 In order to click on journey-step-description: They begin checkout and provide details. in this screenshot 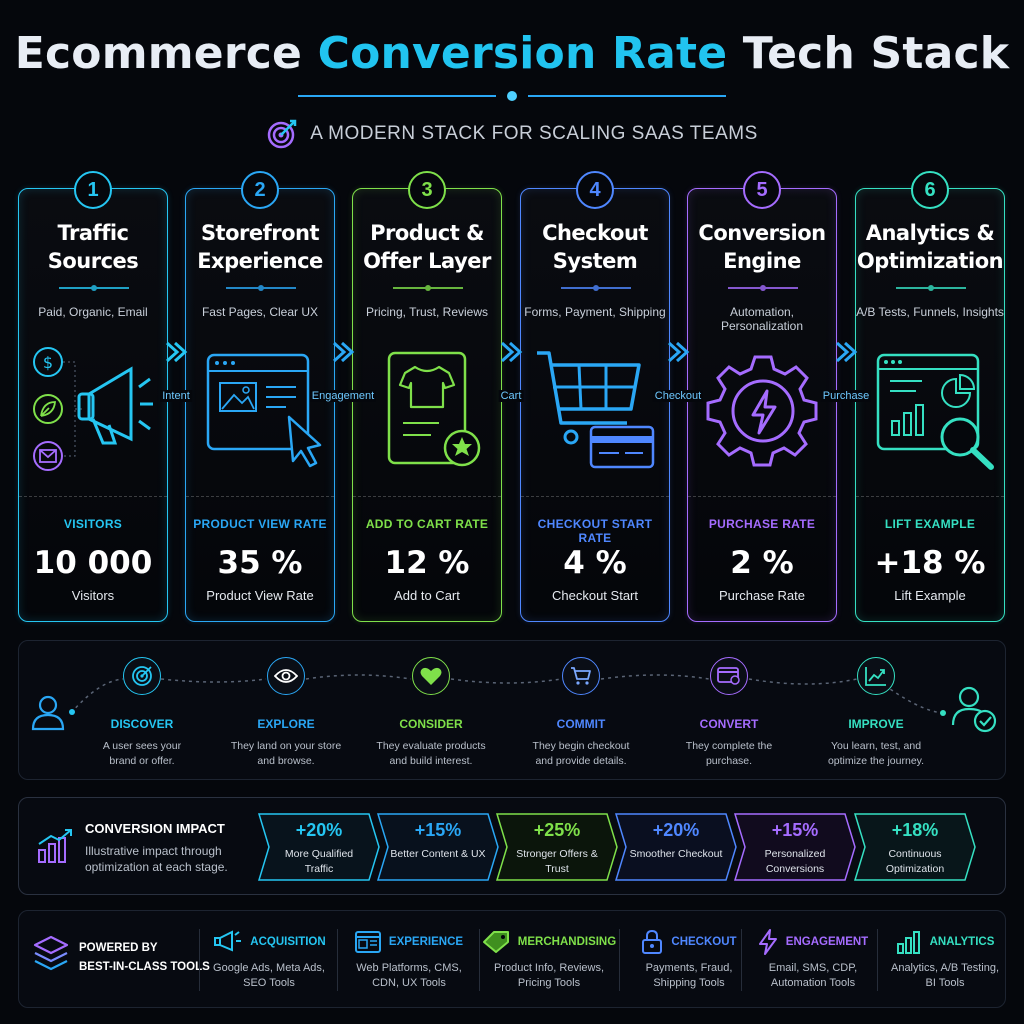, I will do `click(581, 753)`.